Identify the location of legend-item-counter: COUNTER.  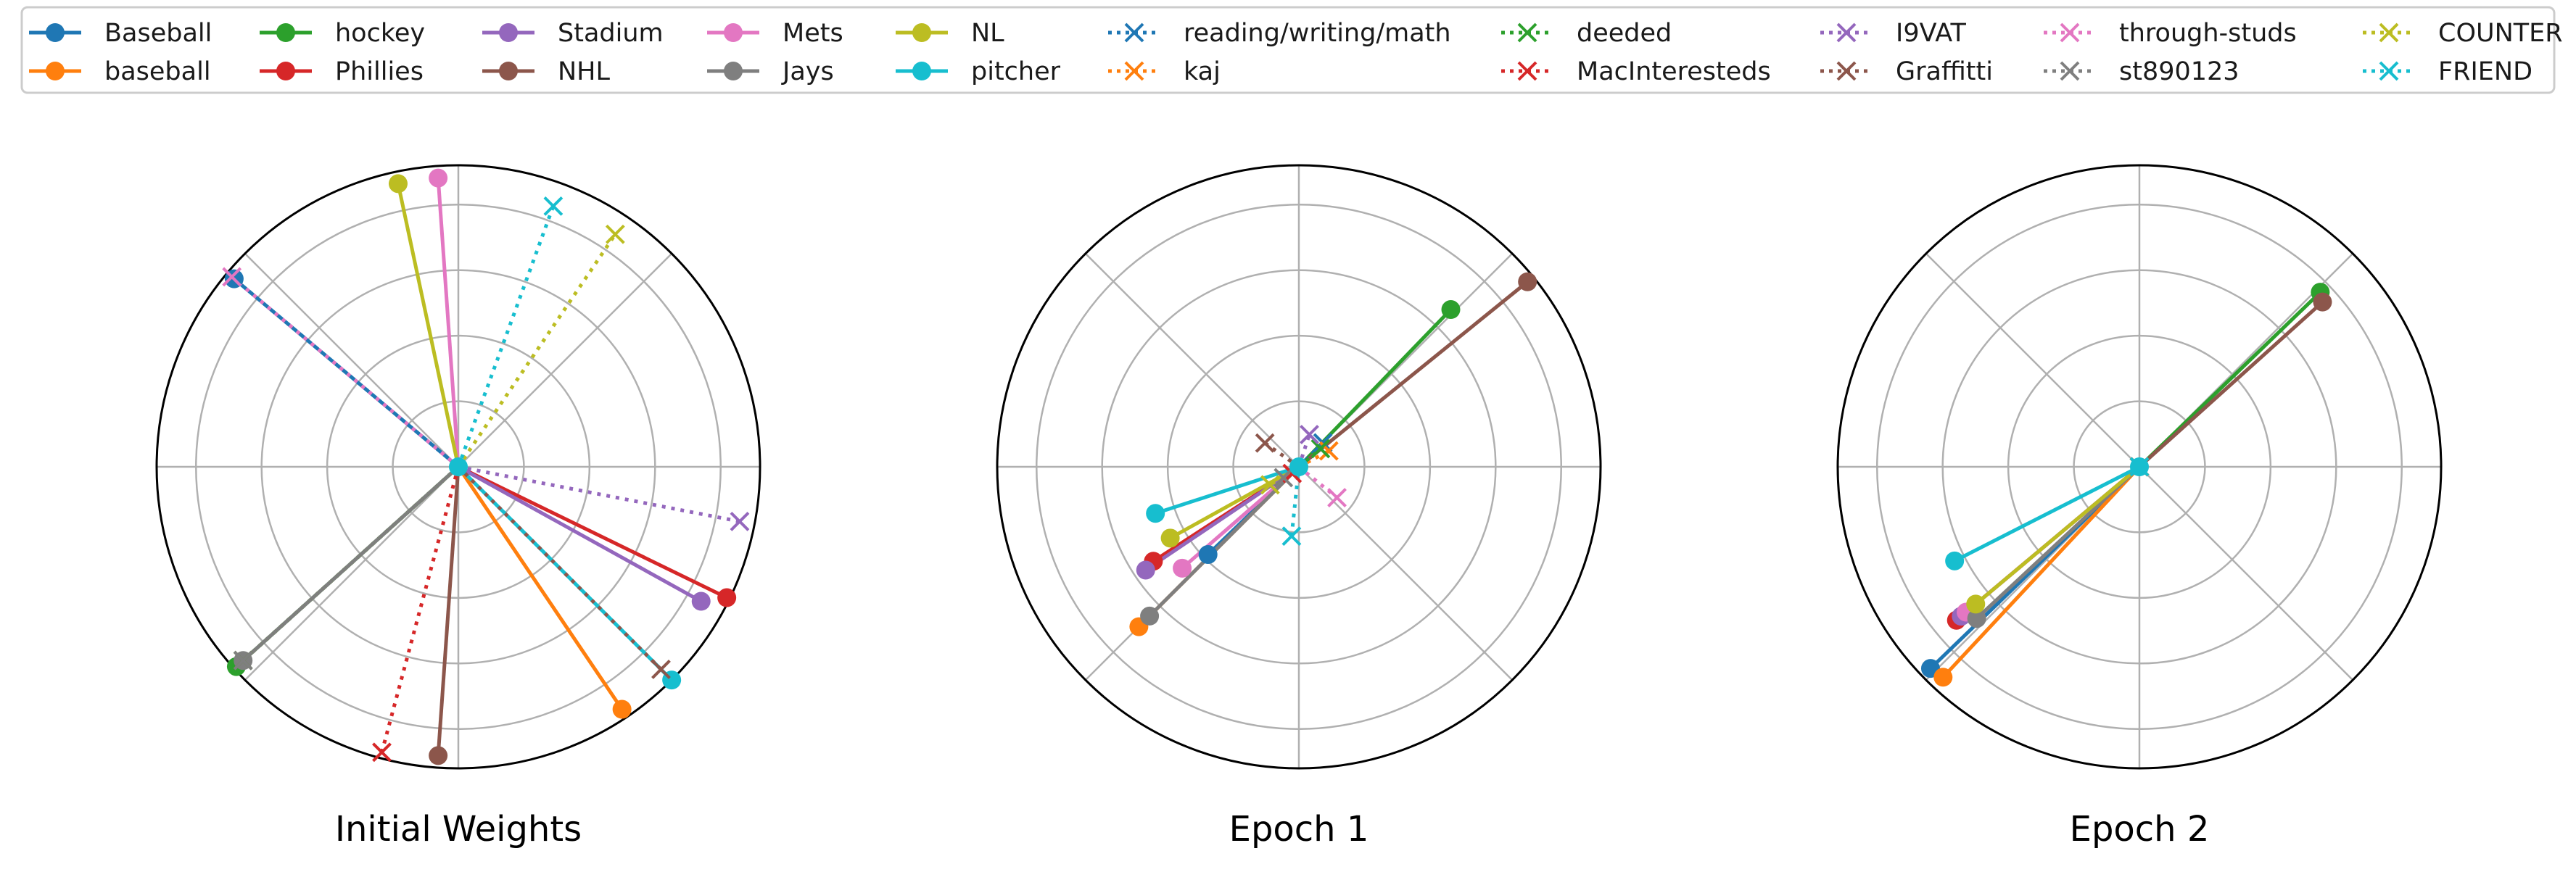
(2463, 33).